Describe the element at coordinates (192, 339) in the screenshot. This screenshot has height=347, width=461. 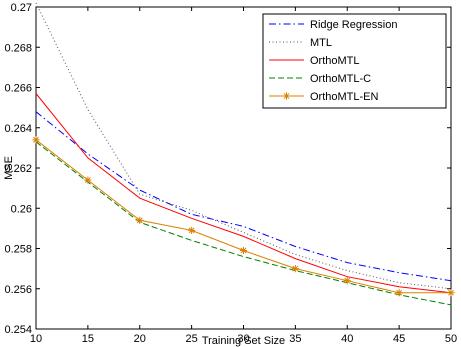
I see `x-tick-label: 25` at that location.